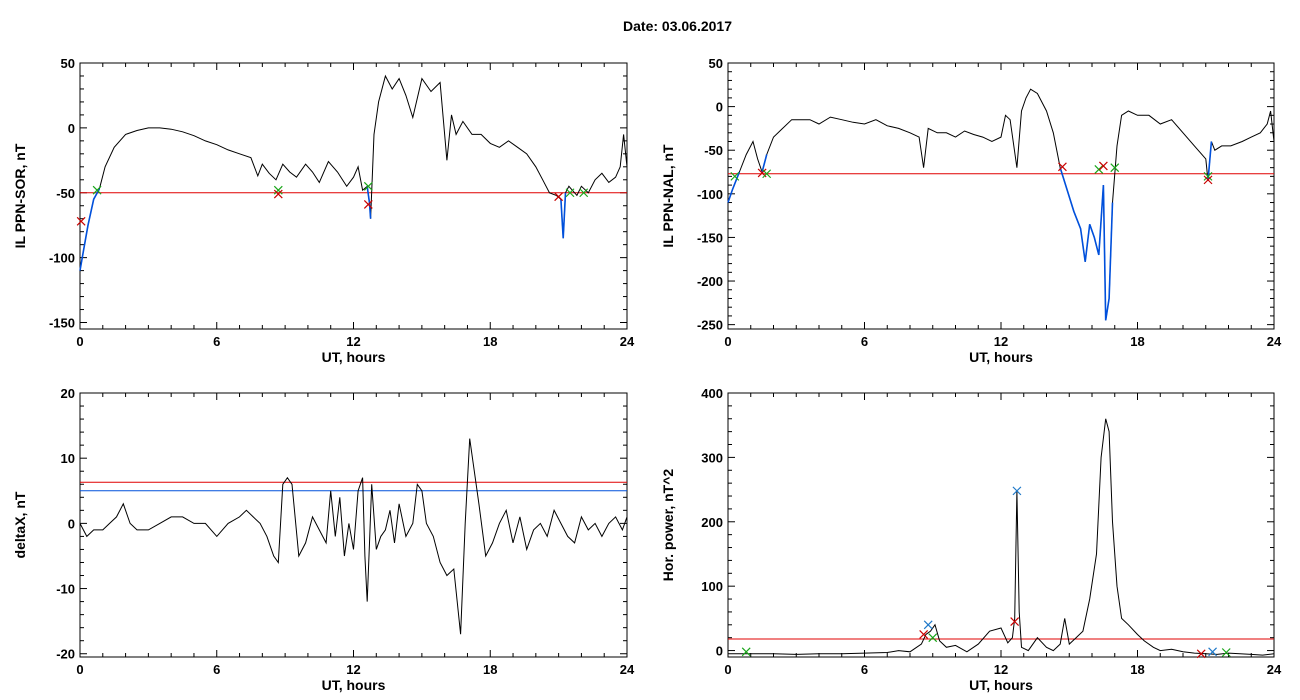 The height and width of the screenshot is (700, 1300). I want to click on y-tick-label: 200, so click(712, 522).